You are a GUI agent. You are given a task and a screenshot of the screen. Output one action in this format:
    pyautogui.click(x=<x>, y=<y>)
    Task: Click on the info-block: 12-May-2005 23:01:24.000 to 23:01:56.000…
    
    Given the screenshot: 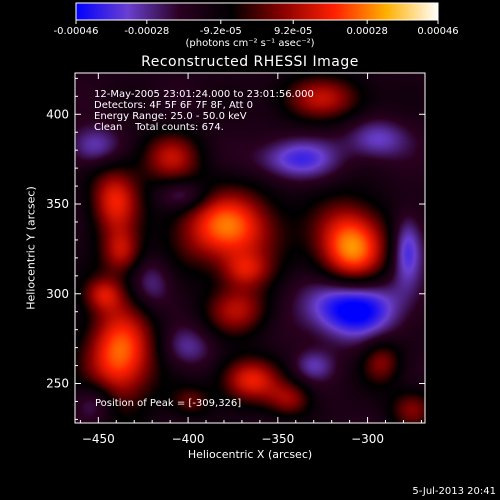 What is the action you would take?
    pyautogui.click(x=204, y=111)
    